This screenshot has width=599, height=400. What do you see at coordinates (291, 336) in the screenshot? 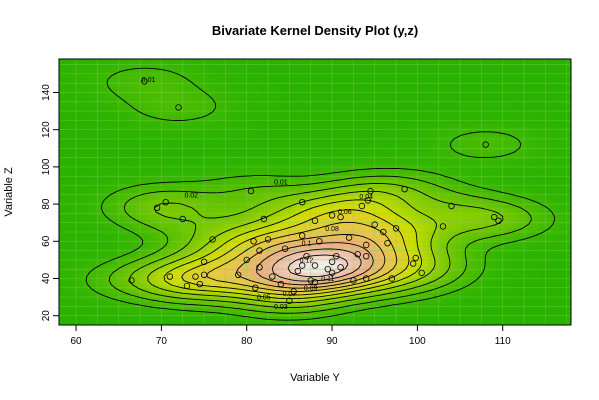
I see `x-axis: 60 70 80 90 100 110` at bounding box center [291, 336].